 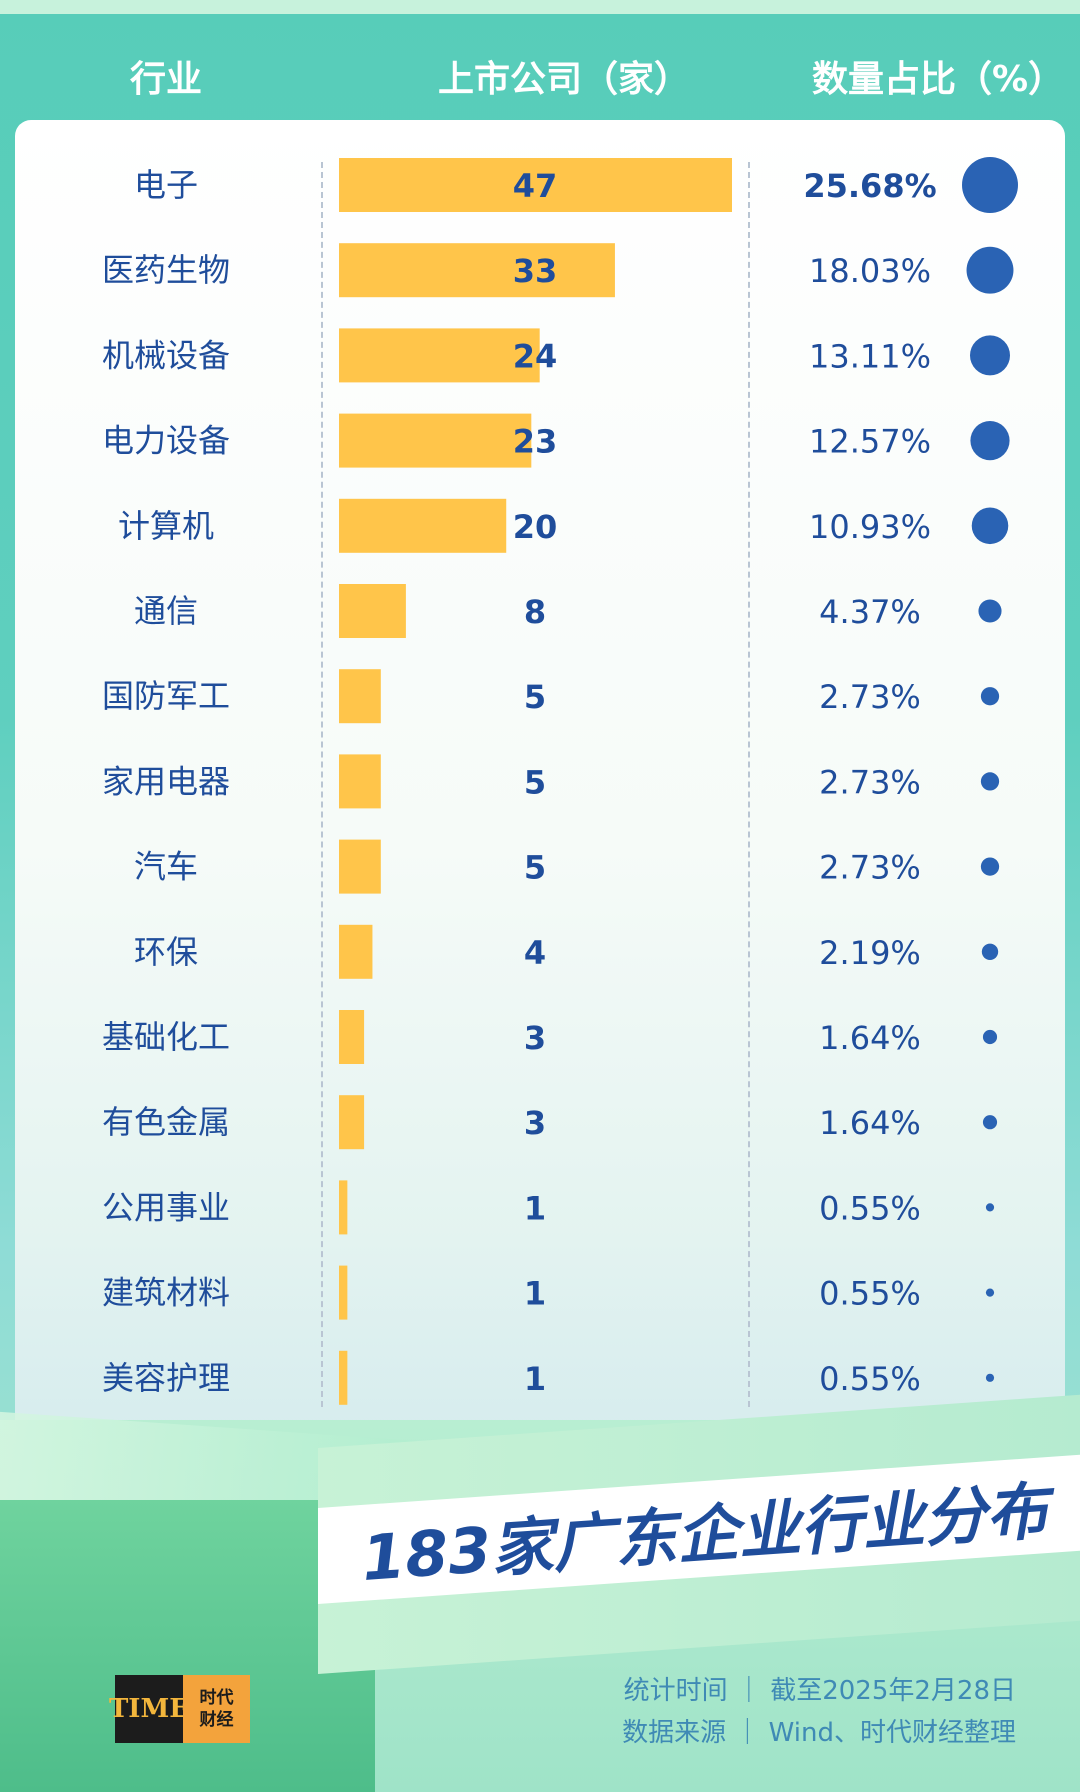 What do you see at coordinates (166, 79) in the screenshot?
I see `header-industry: 行业` at bounding box center [166, 79].